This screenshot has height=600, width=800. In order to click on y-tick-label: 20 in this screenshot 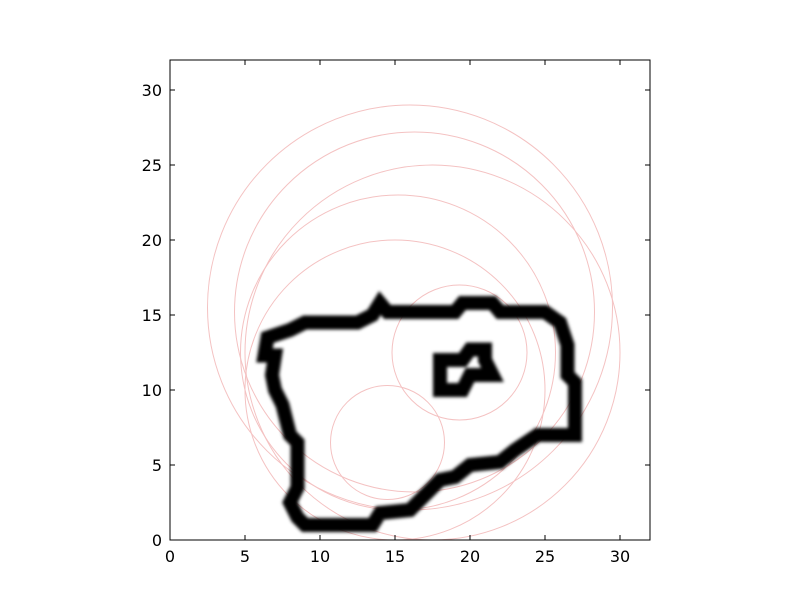, I will do `click(152, 240)`.